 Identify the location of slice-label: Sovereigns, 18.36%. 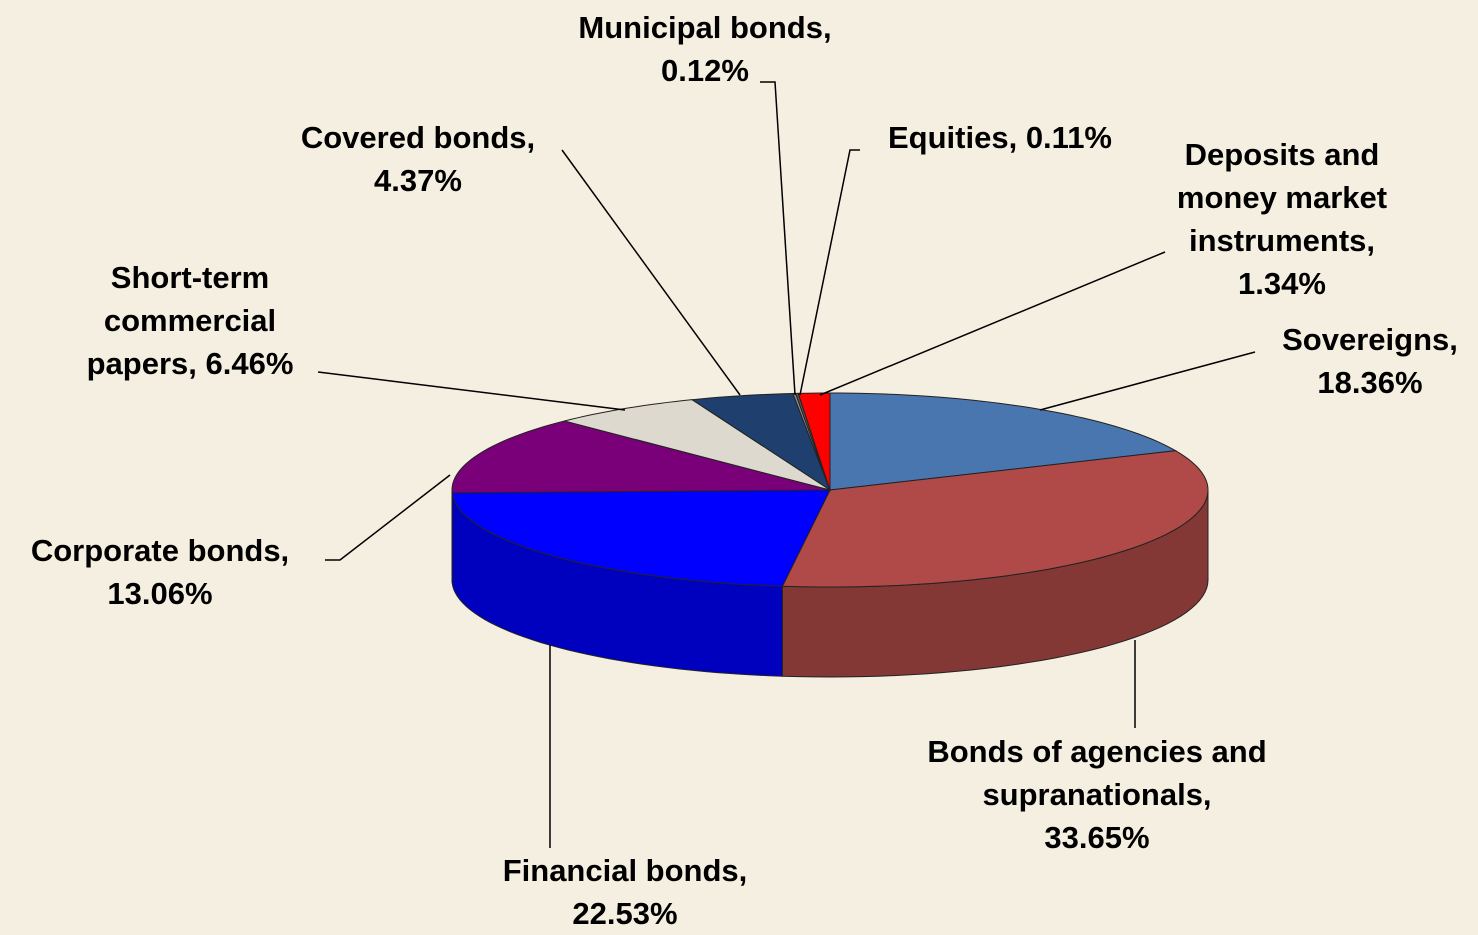
(1369, 361).